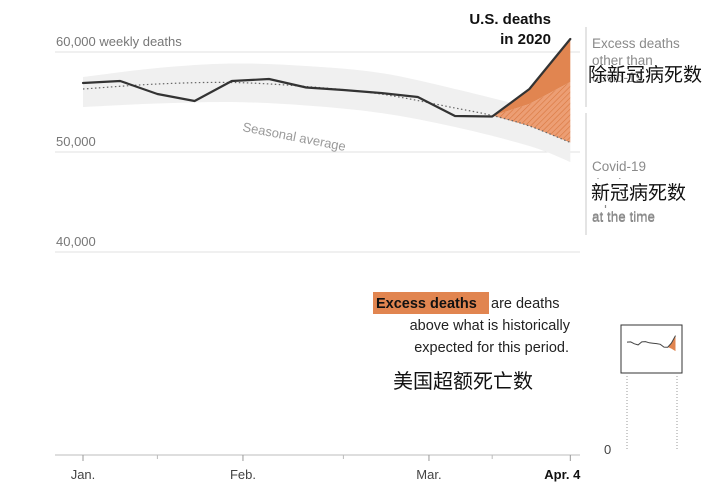  Describe the element at coordinates (428, 474) in the screenshot. I see `x-tick-label: Mar.` at that location.